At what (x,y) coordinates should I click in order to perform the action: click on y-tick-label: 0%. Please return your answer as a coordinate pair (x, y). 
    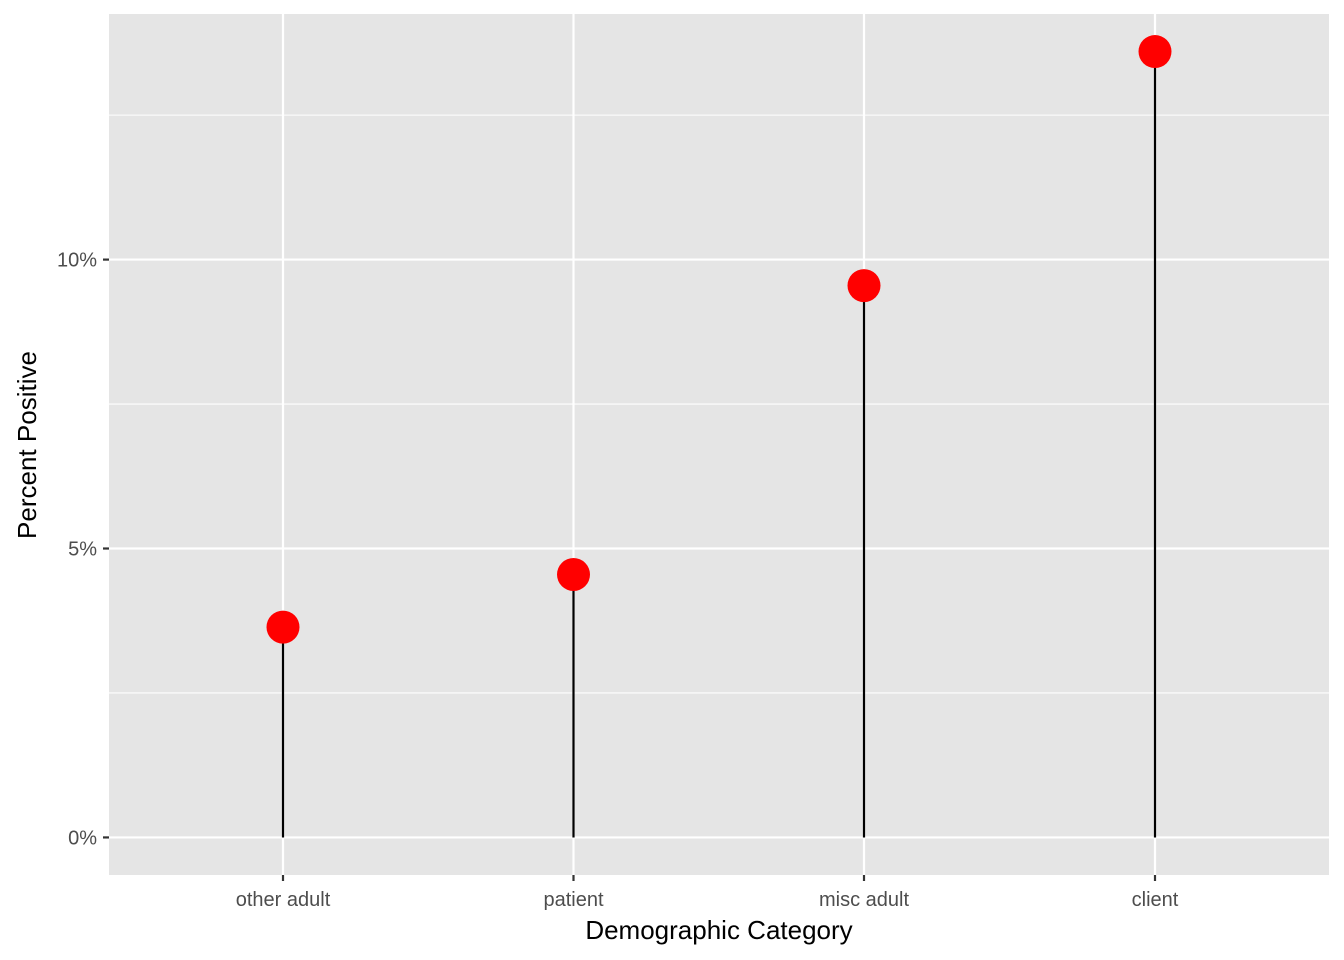
    Looking at the image, I should click on (82, 838).